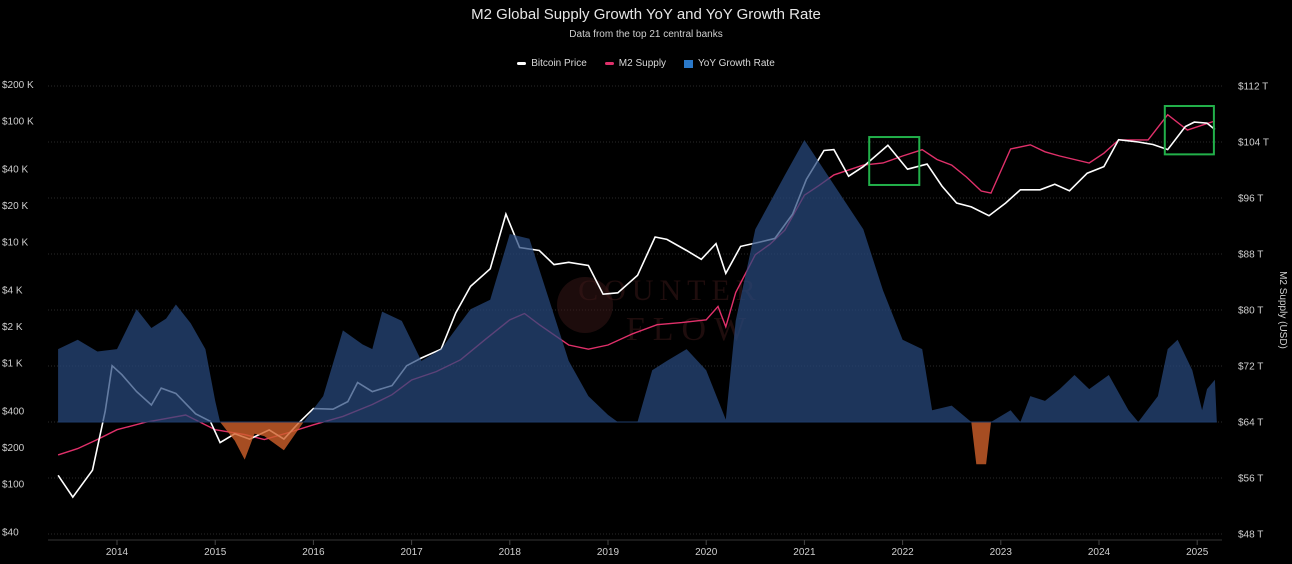  I want to click on left-axis-tick-label: $40, so click(10, 533).